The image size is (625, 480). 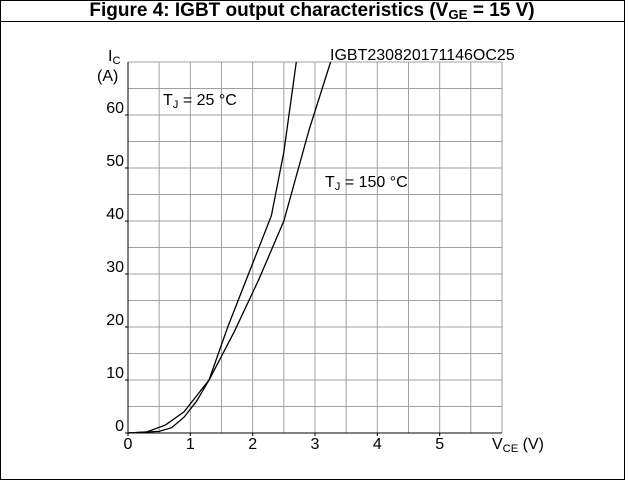 I want to click on y-tick-label: 10, so click(x=115, y=373).